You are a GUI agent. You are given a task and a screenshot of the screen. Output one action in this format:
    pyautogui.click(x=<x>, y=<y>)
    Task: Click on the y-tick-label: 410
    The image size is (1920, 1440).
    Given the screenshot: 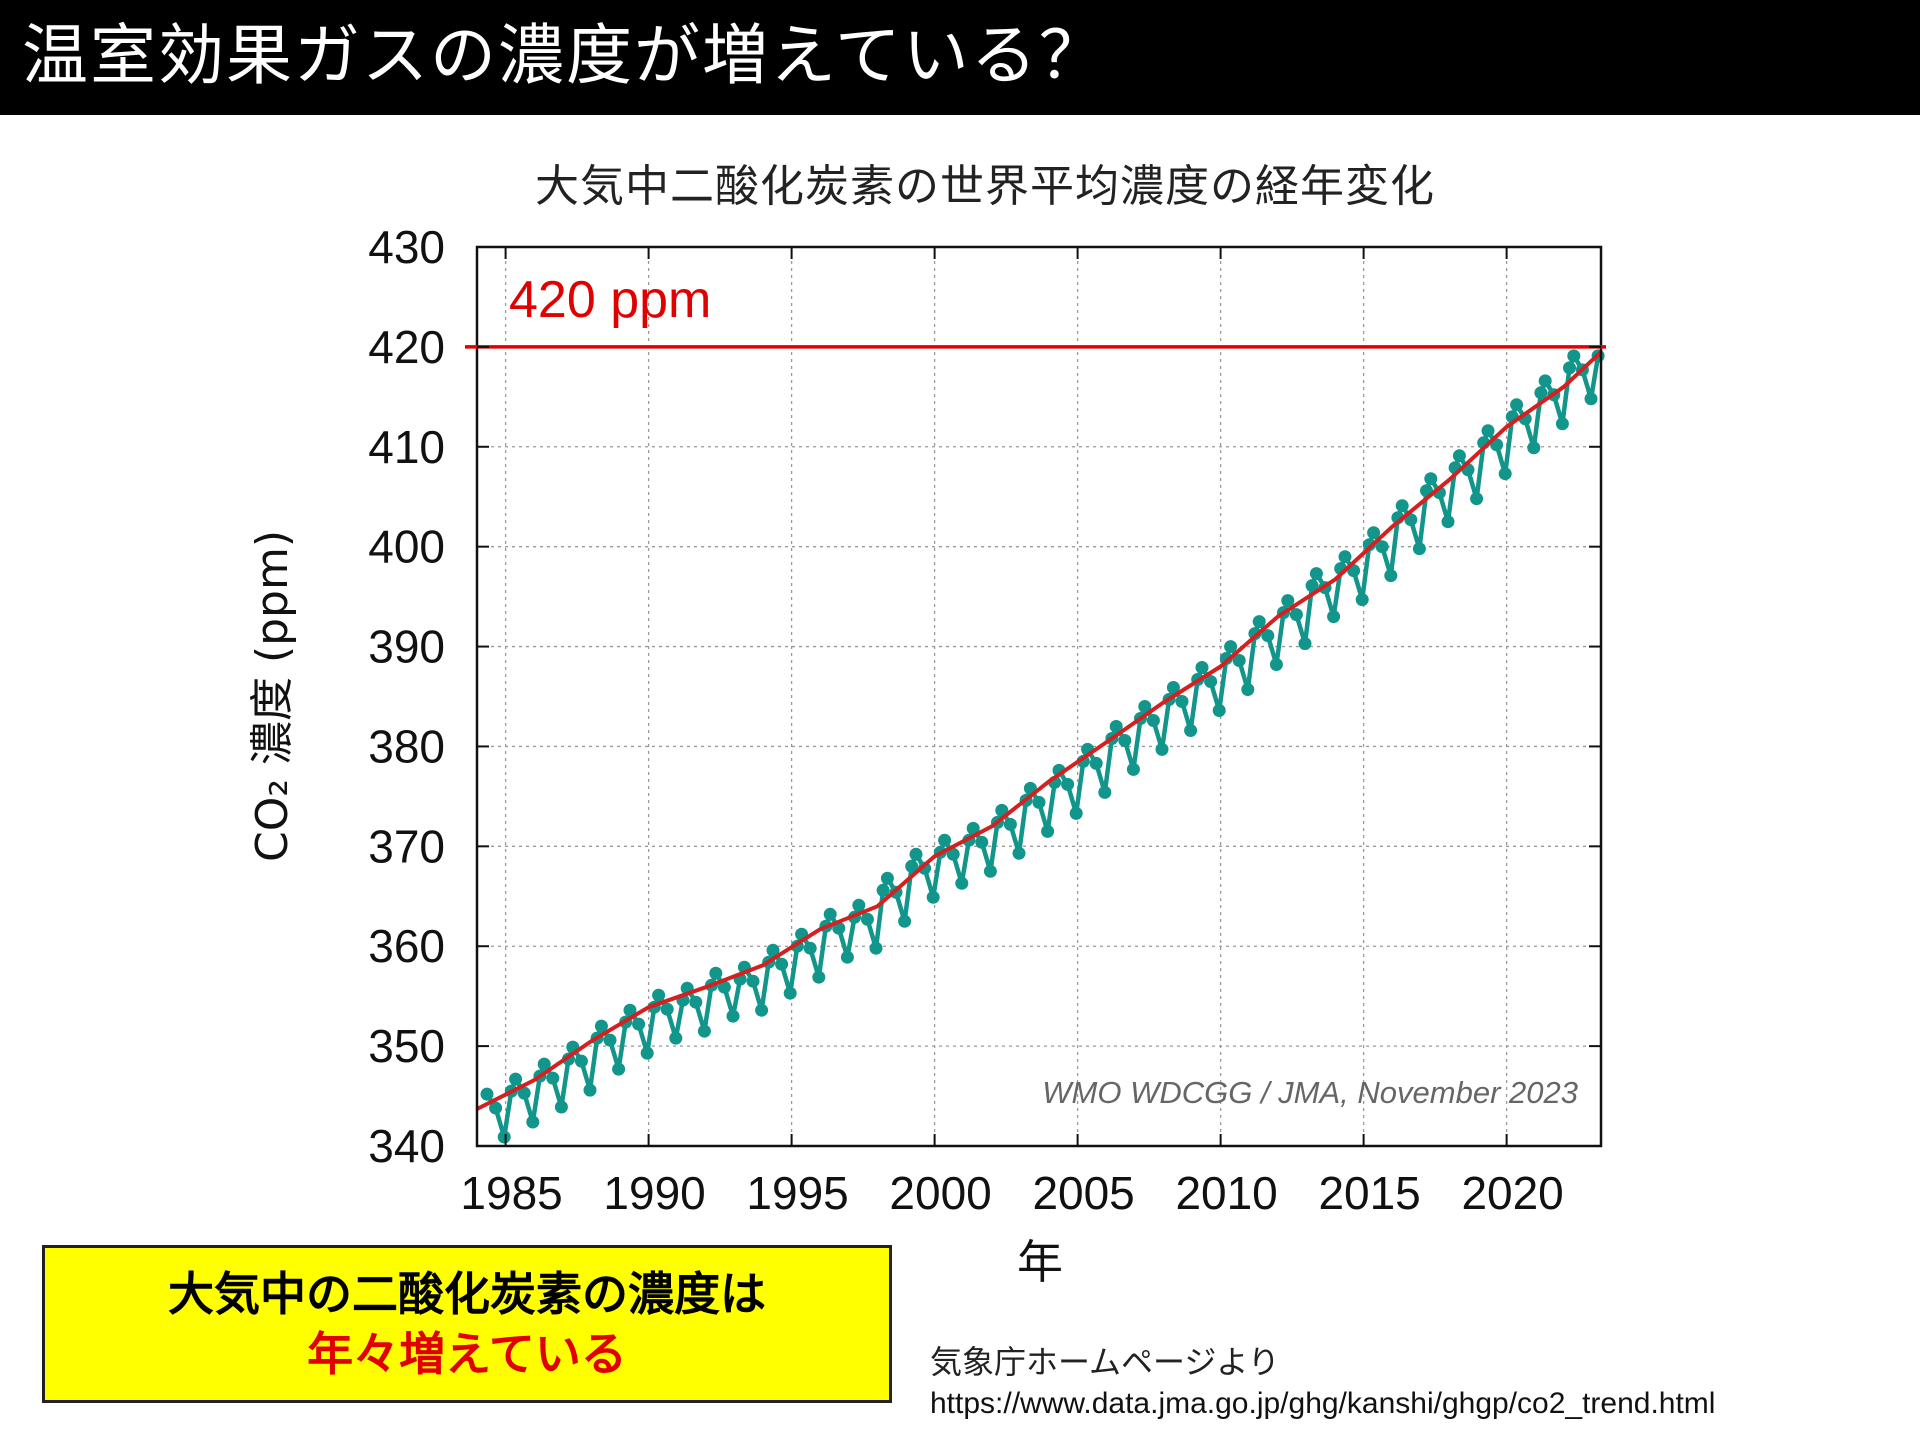 What is the action you would take?
    pyautogui.click(x=406, y=447)
    